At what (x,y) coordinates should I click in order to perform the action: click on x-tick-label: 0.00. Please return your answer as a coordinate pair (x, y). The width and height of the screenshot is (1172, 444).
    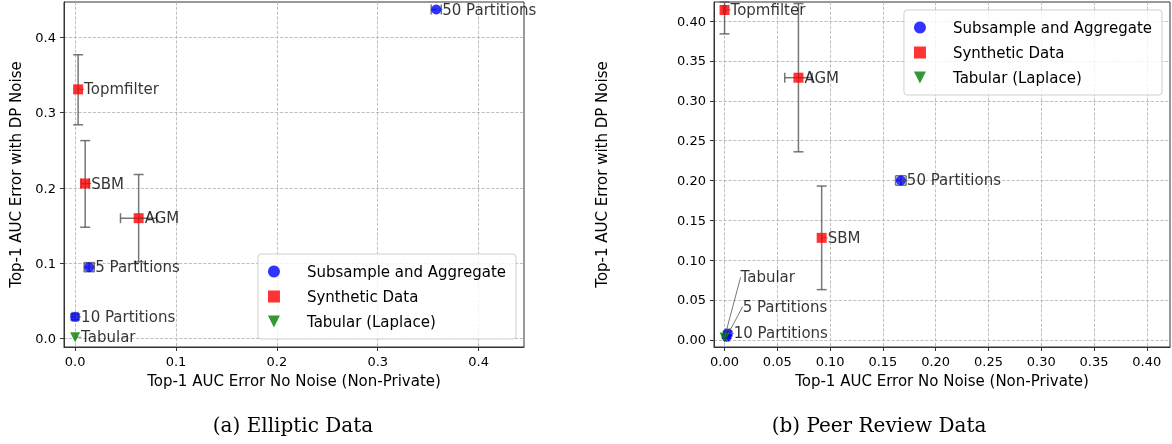
    Looking at the image, I should click on (725, 361).